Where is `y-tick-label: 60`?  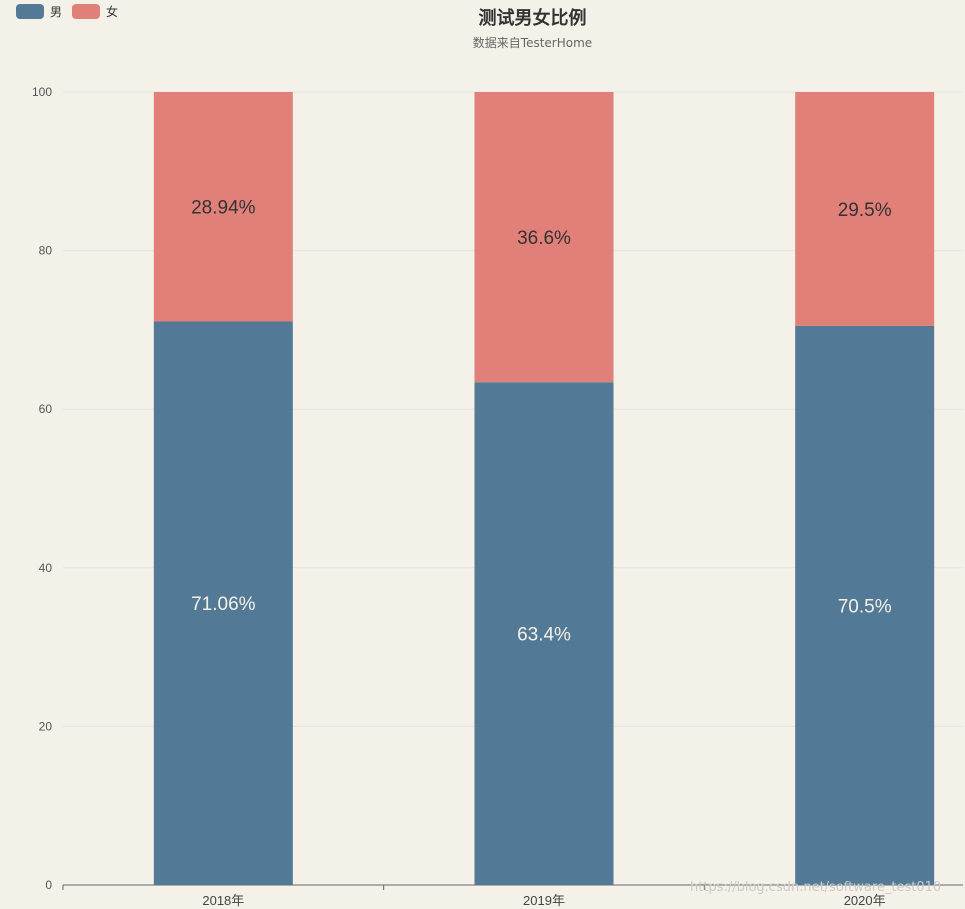
y-tick-label: 60 is located at coordinates (46, 409).